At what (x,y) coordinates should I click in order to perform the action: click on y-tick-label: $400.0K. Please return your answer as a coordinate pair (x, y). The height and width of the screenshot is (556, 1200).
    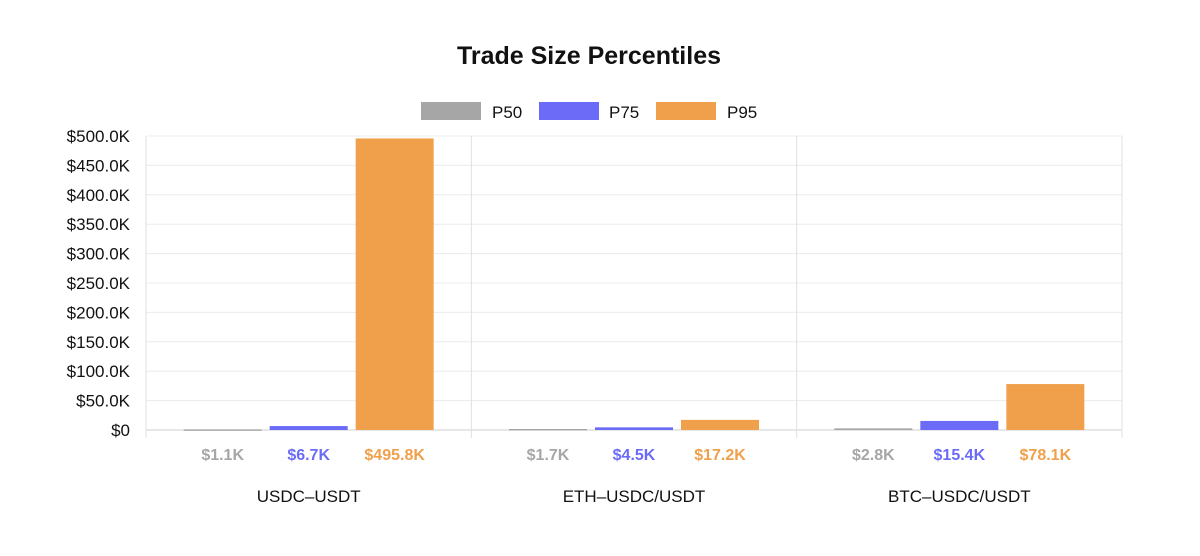
    Looking at the image, I should click on (99, 195).